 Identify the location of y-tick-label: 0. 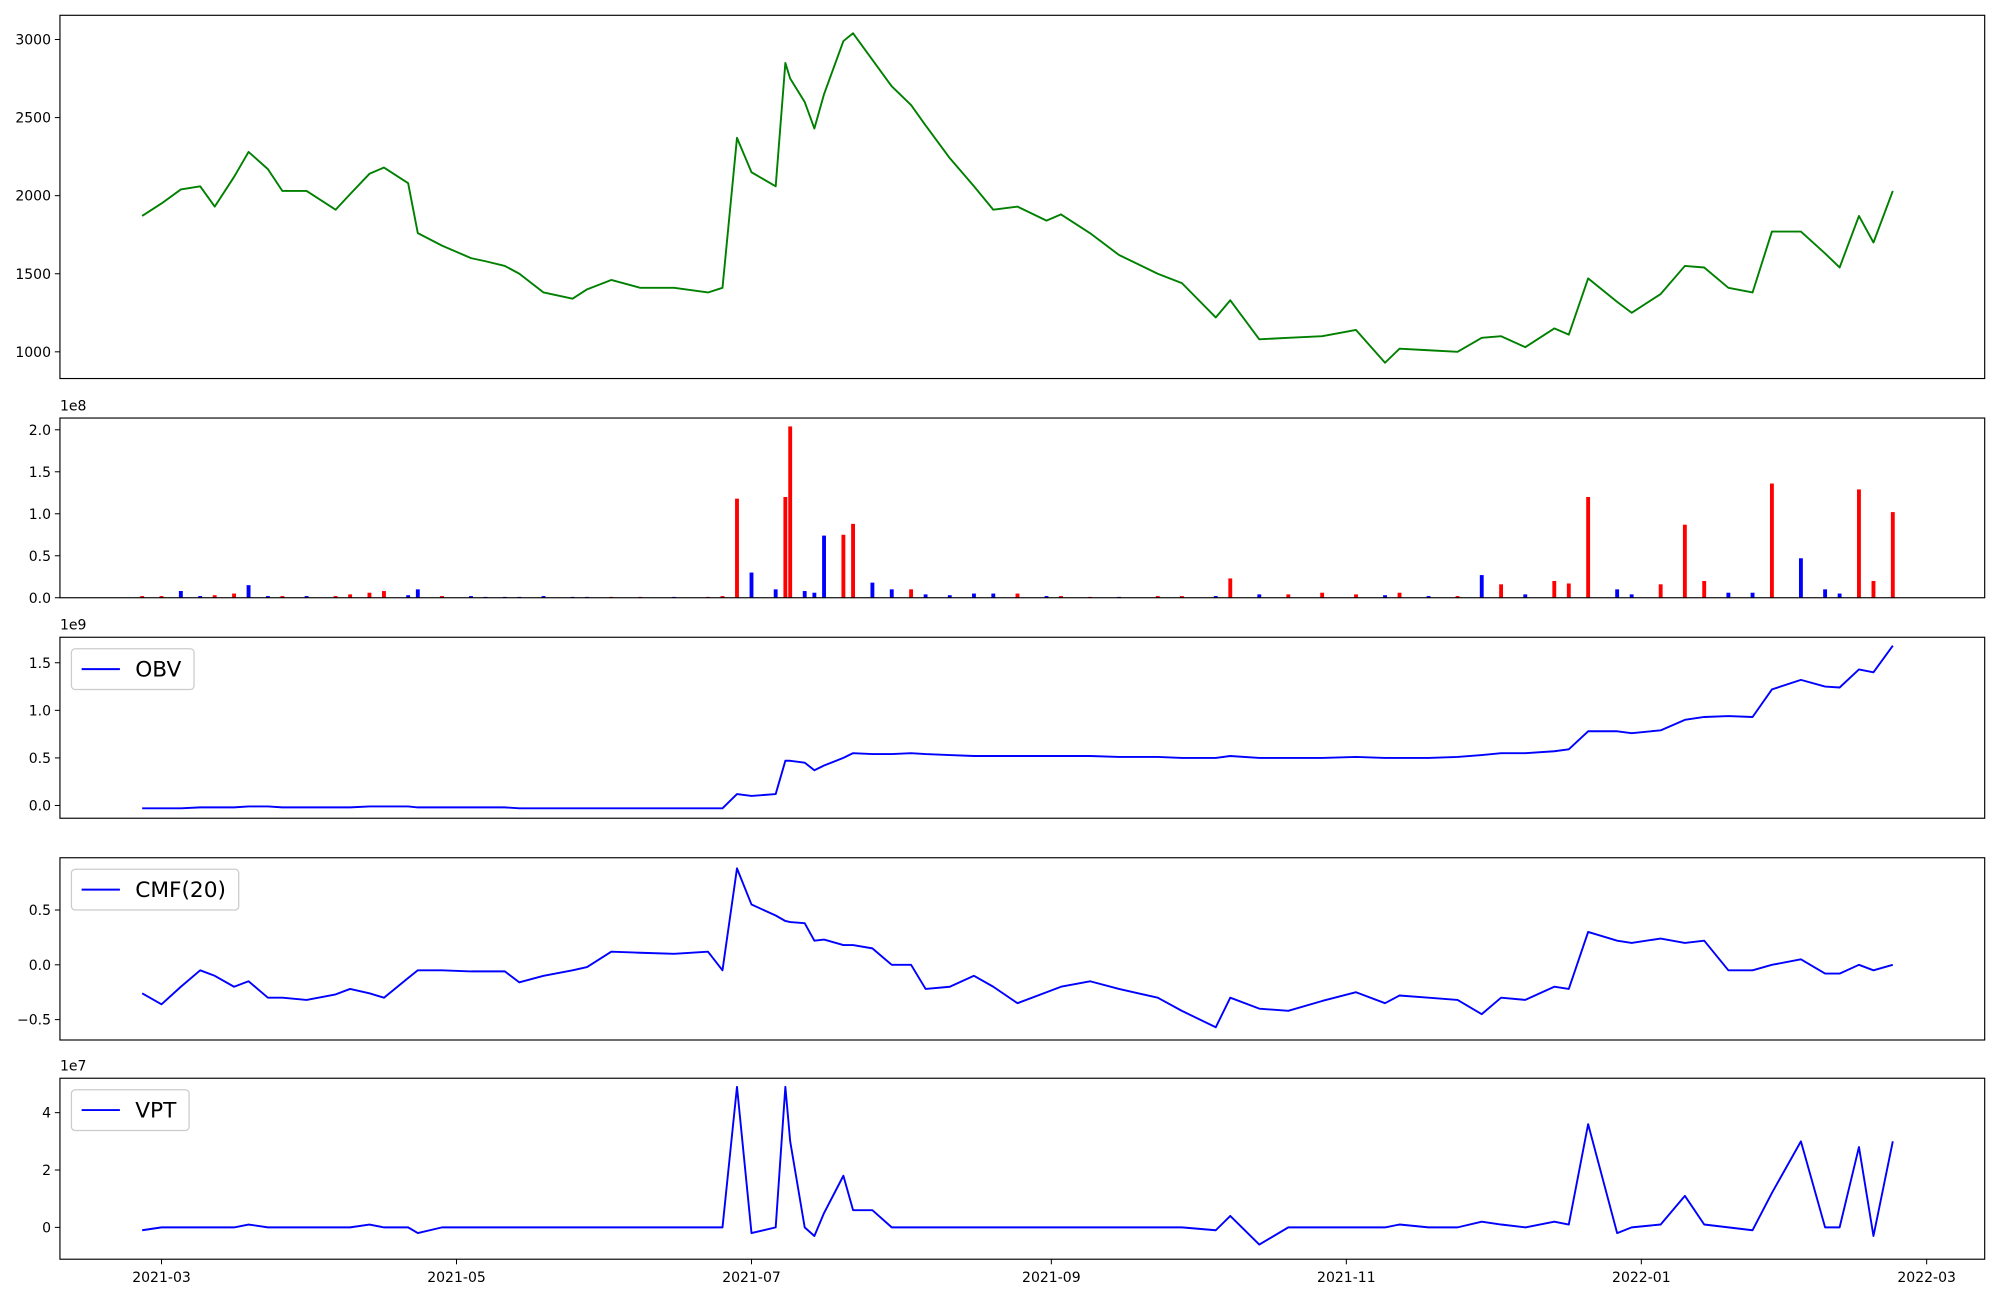
(46, 1228).